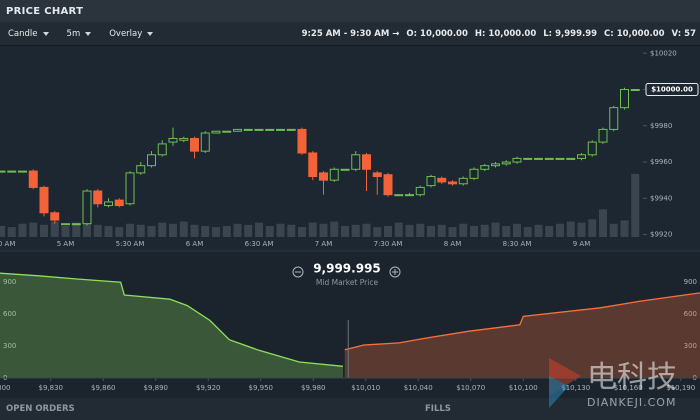 The width and height of the screenshot is (700, 420). I want to click on ohlc-item: L: 9,999.99, so click(570, 34).